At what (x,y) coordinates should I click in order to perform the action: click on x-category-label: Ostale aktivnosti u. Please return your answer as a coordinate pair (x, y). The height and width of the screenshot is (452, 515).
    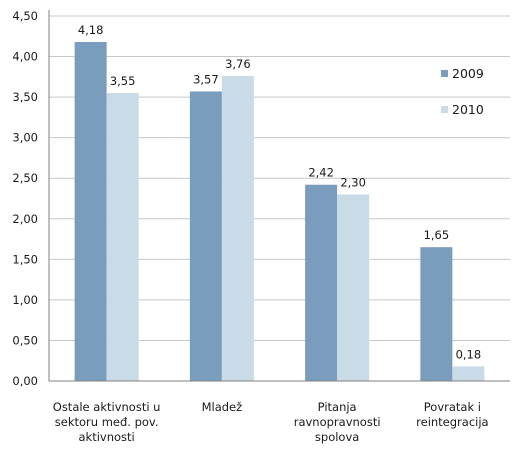
    Looking at the image, I should click on (107, 407).